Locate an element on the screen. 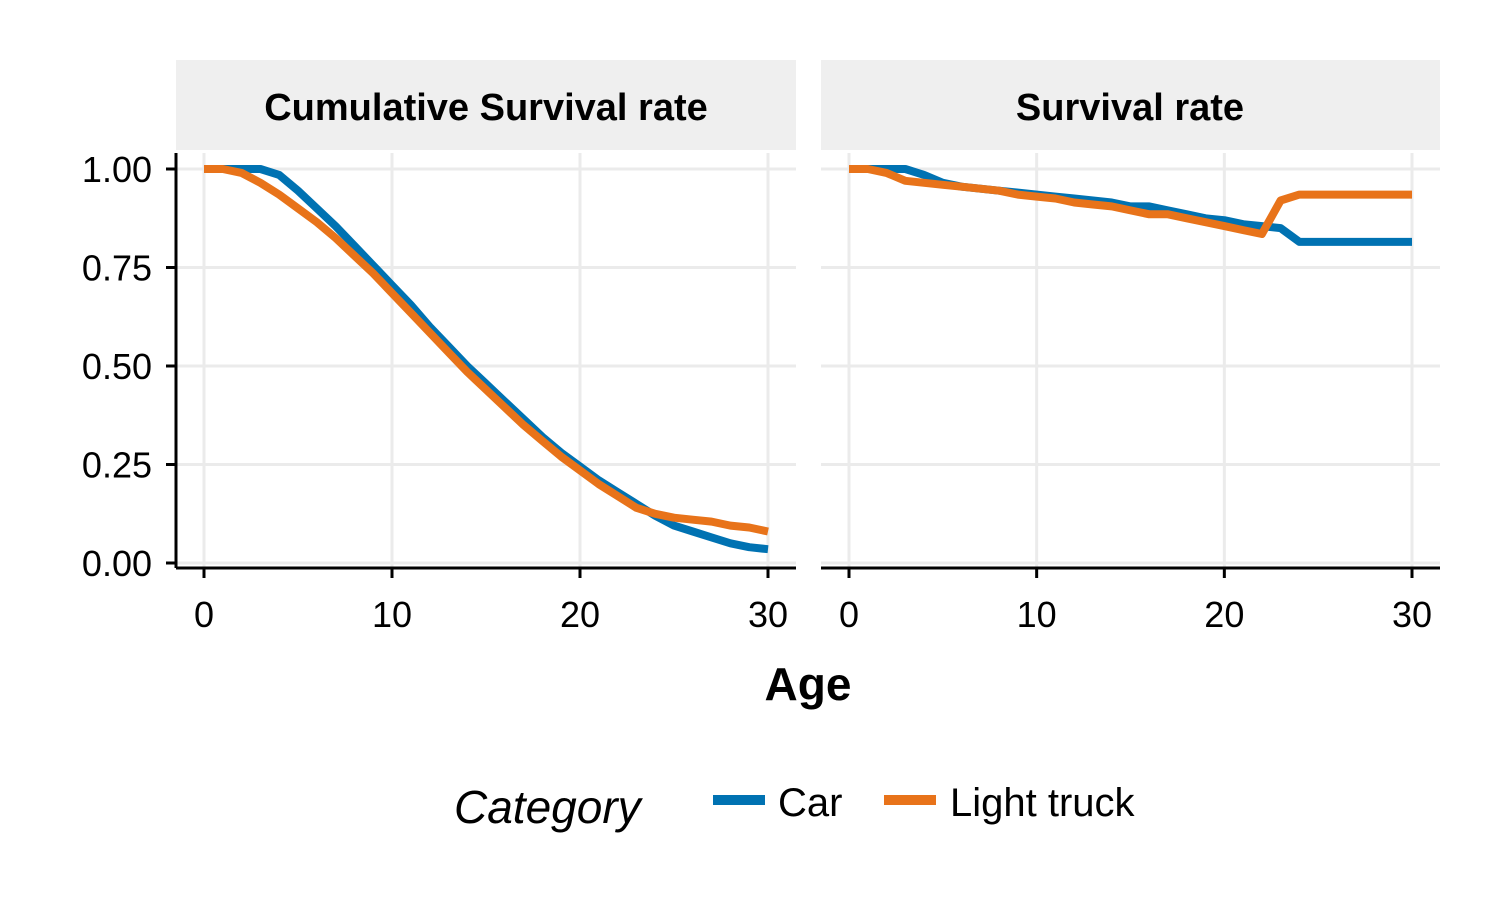 This screenshot has width=1500, height=905. y-tick-label-3: 0.75 is located at coordinates (117, 268).